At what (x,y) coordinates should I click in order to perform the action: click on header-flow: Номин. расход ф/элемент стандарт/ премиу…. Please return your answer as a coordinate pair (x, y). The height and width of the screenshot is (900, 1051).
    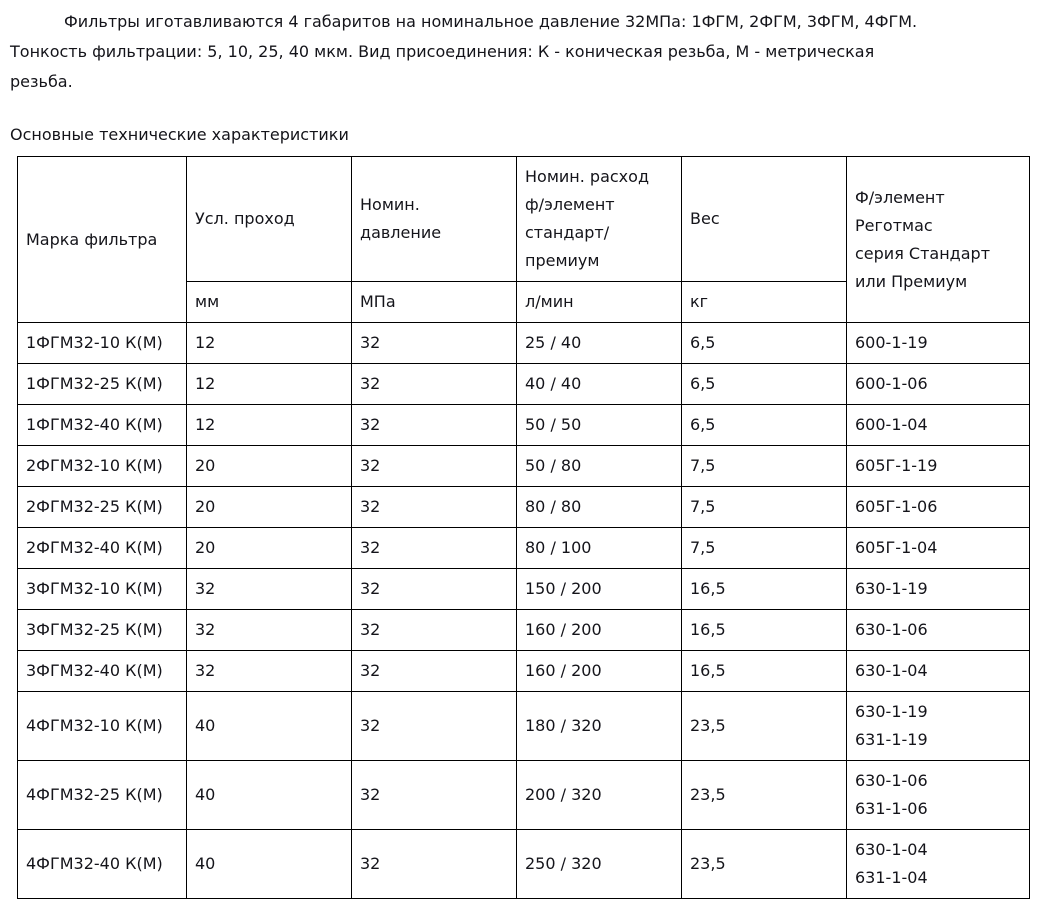
    Looking at the image, I should click on (599, 219).